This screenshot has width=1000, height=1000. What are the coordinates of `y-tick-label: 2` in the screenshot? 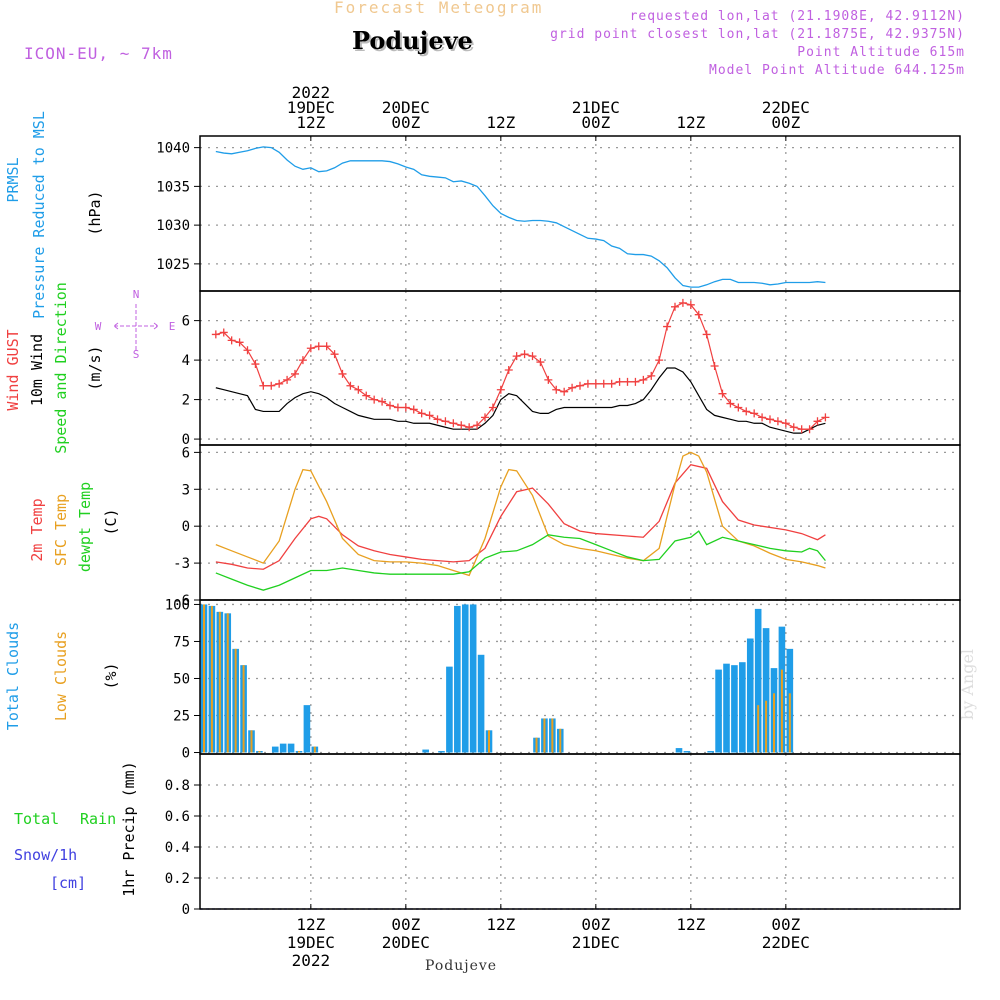 It's located at (186, 401).